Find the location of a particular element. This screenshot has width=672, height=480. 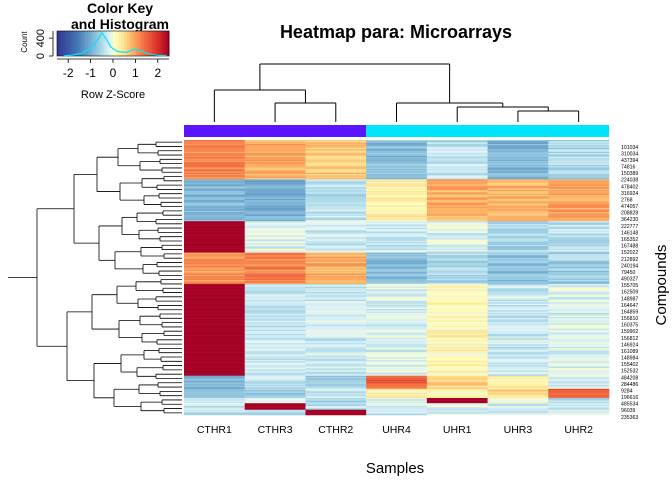

row-label: 224038 is located at coordinates (629, 181).